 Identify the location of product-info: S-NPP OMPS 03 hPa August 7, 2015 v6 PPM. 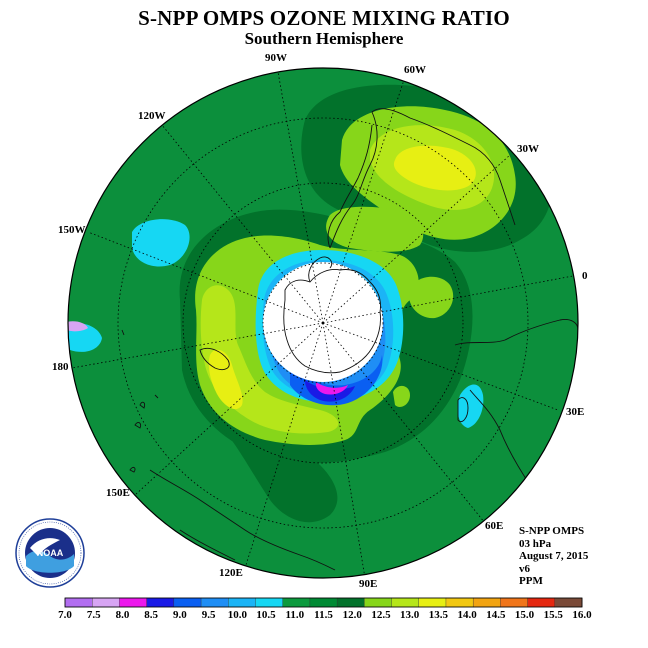
(553, 556).